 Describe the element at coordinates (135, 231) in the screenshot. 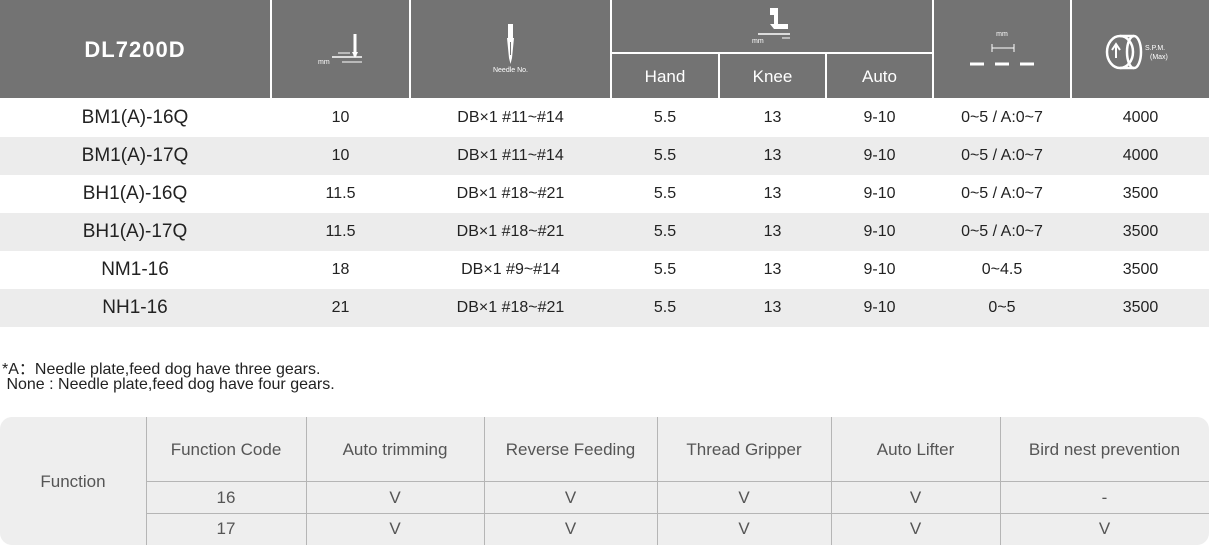

I see `model-cell: BH1(A)-17Q` at that location.